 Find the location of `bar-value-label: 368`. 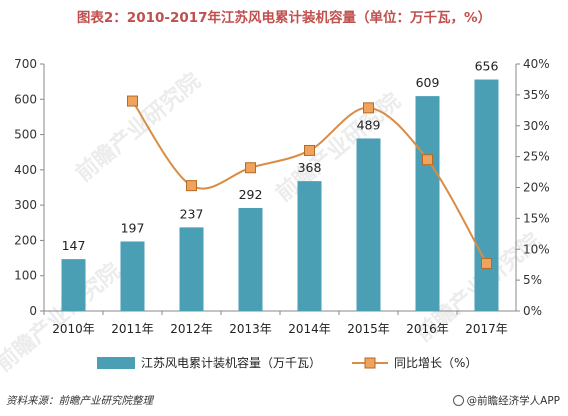

bar-value-label: 368 is located at coordinates (310, 167).